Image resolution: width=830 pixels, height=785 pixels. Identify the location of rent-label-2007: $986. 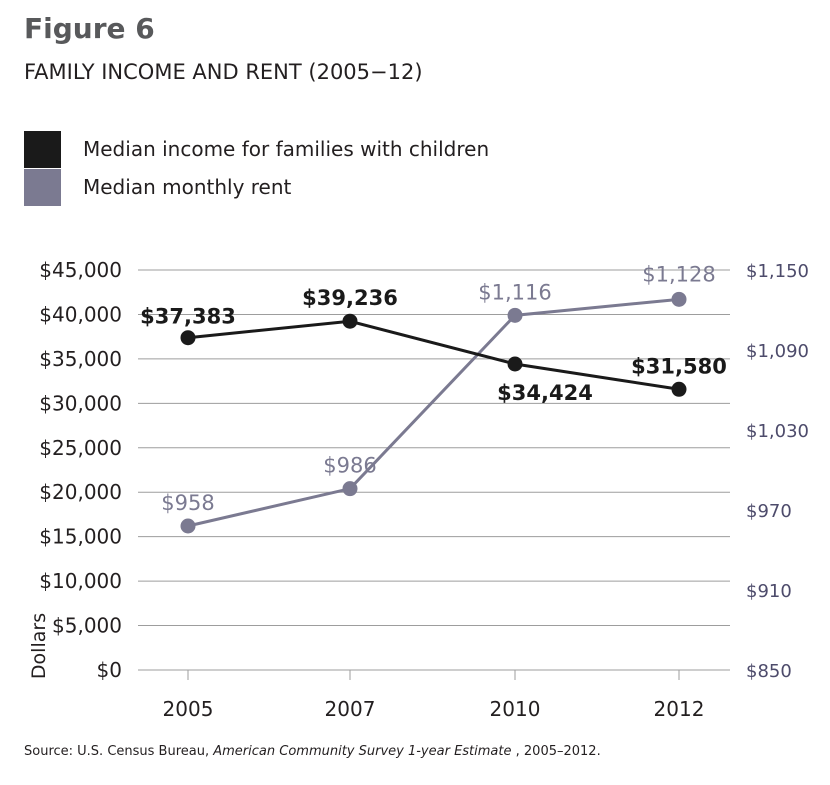
(349, 466).